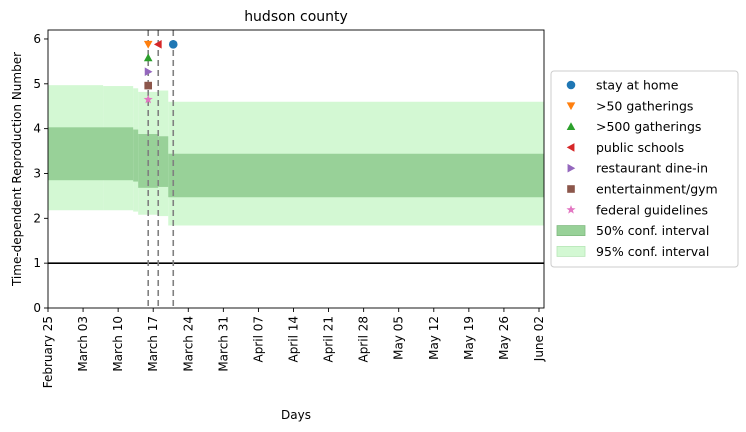 The image size is (746, 432). Describe the element at coordinates (652, 230) in the screenshot. I see `legend-label-7: 50% conf. interval` at that location.